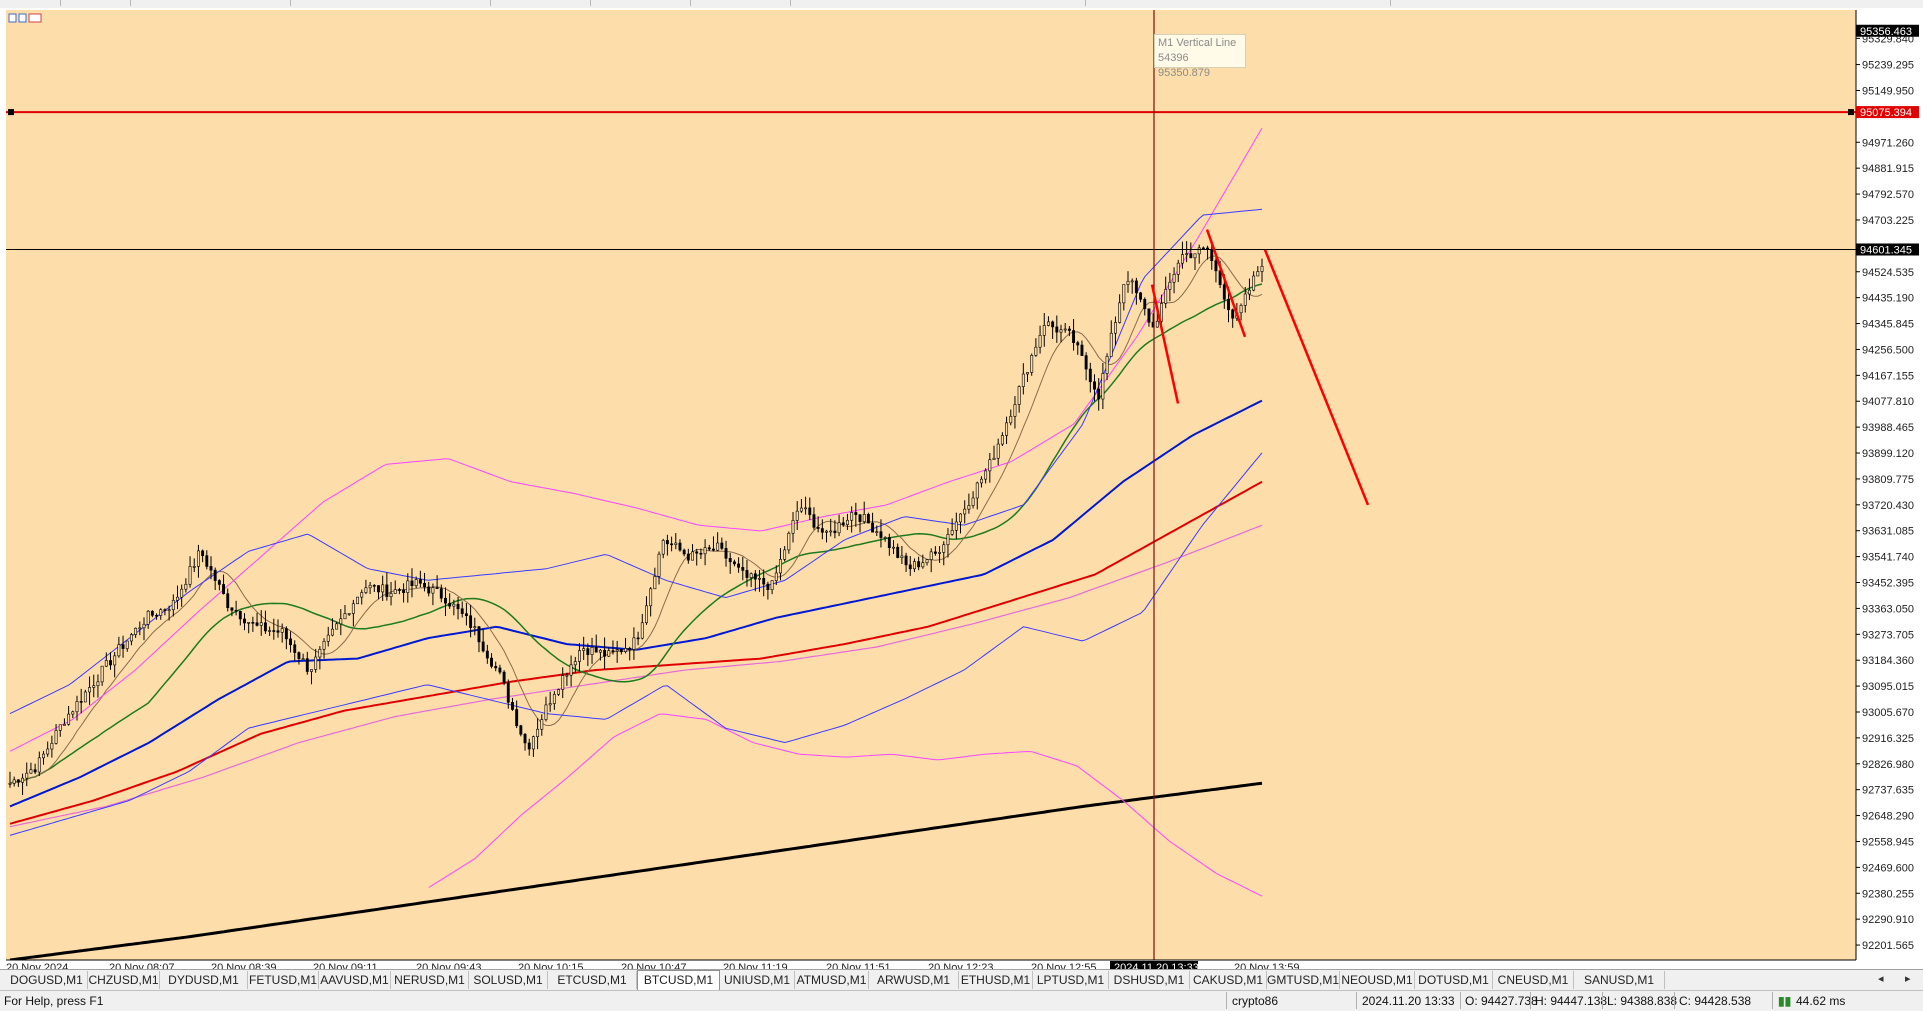  I want to click on time-label: 20 Nov 09:43, so click(448, 965).